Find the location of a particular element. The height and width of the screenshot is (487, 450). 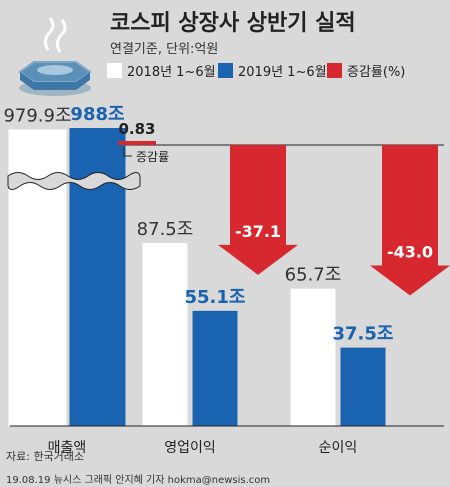

legend-swatch-2018 is located at coordinates (114, 70).